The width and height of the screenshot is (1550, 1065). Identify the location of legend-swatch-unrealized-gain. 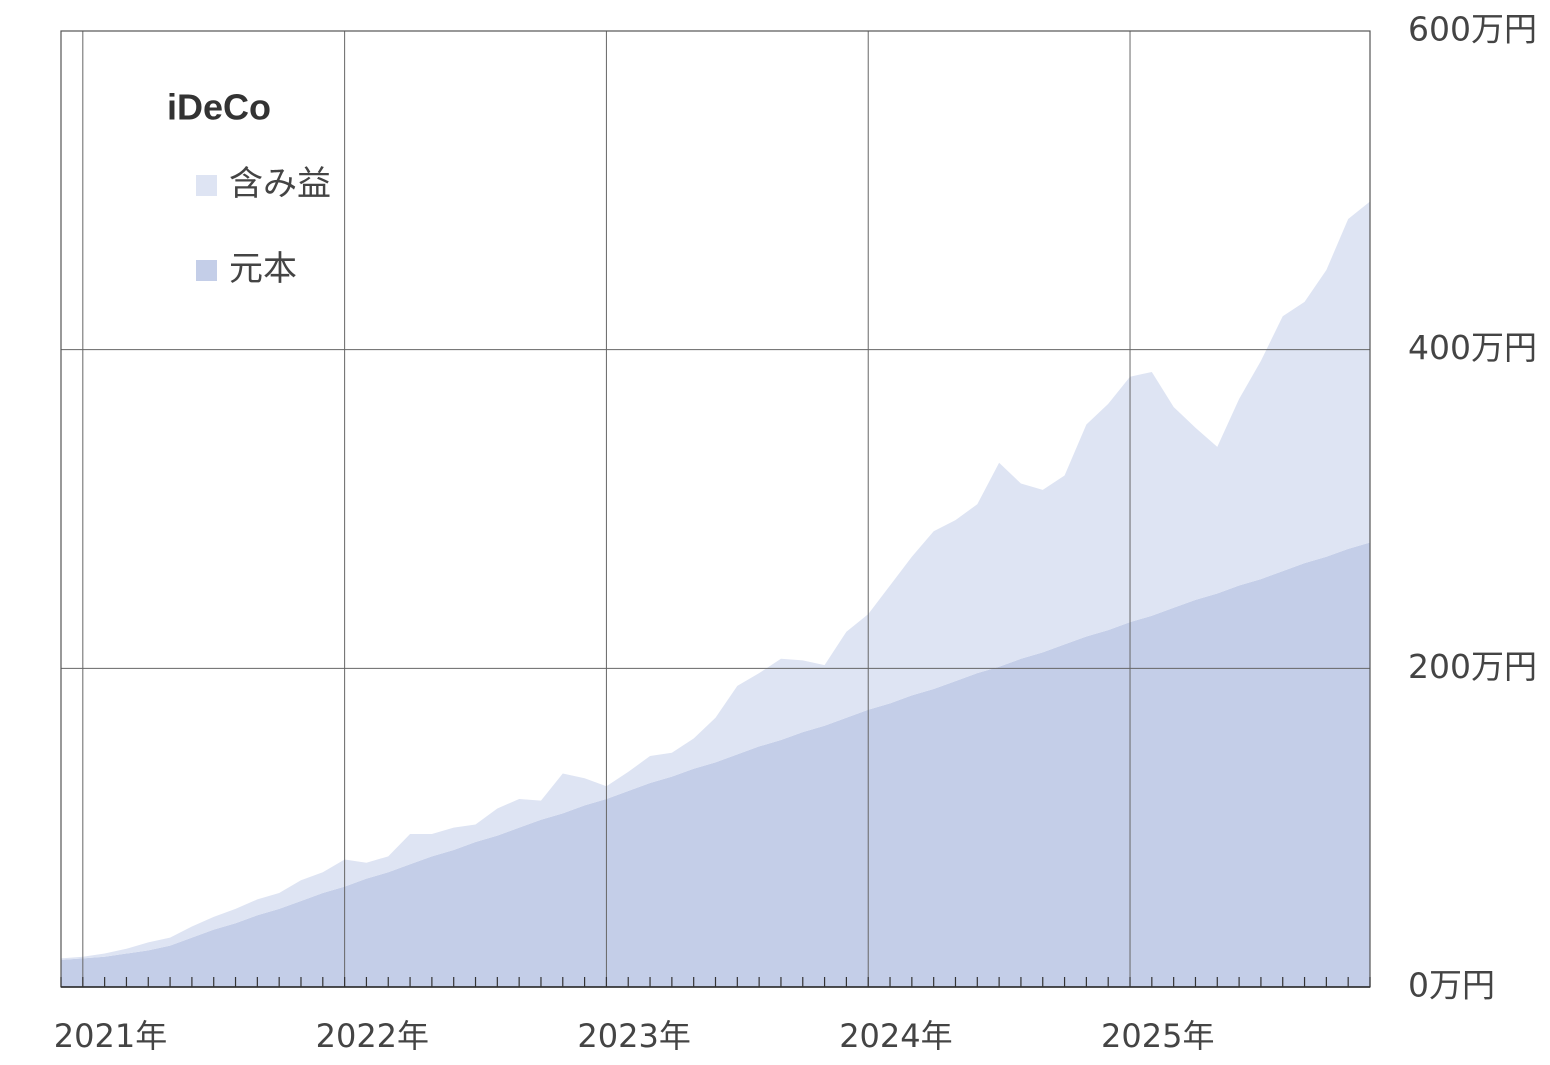
(206, 185).